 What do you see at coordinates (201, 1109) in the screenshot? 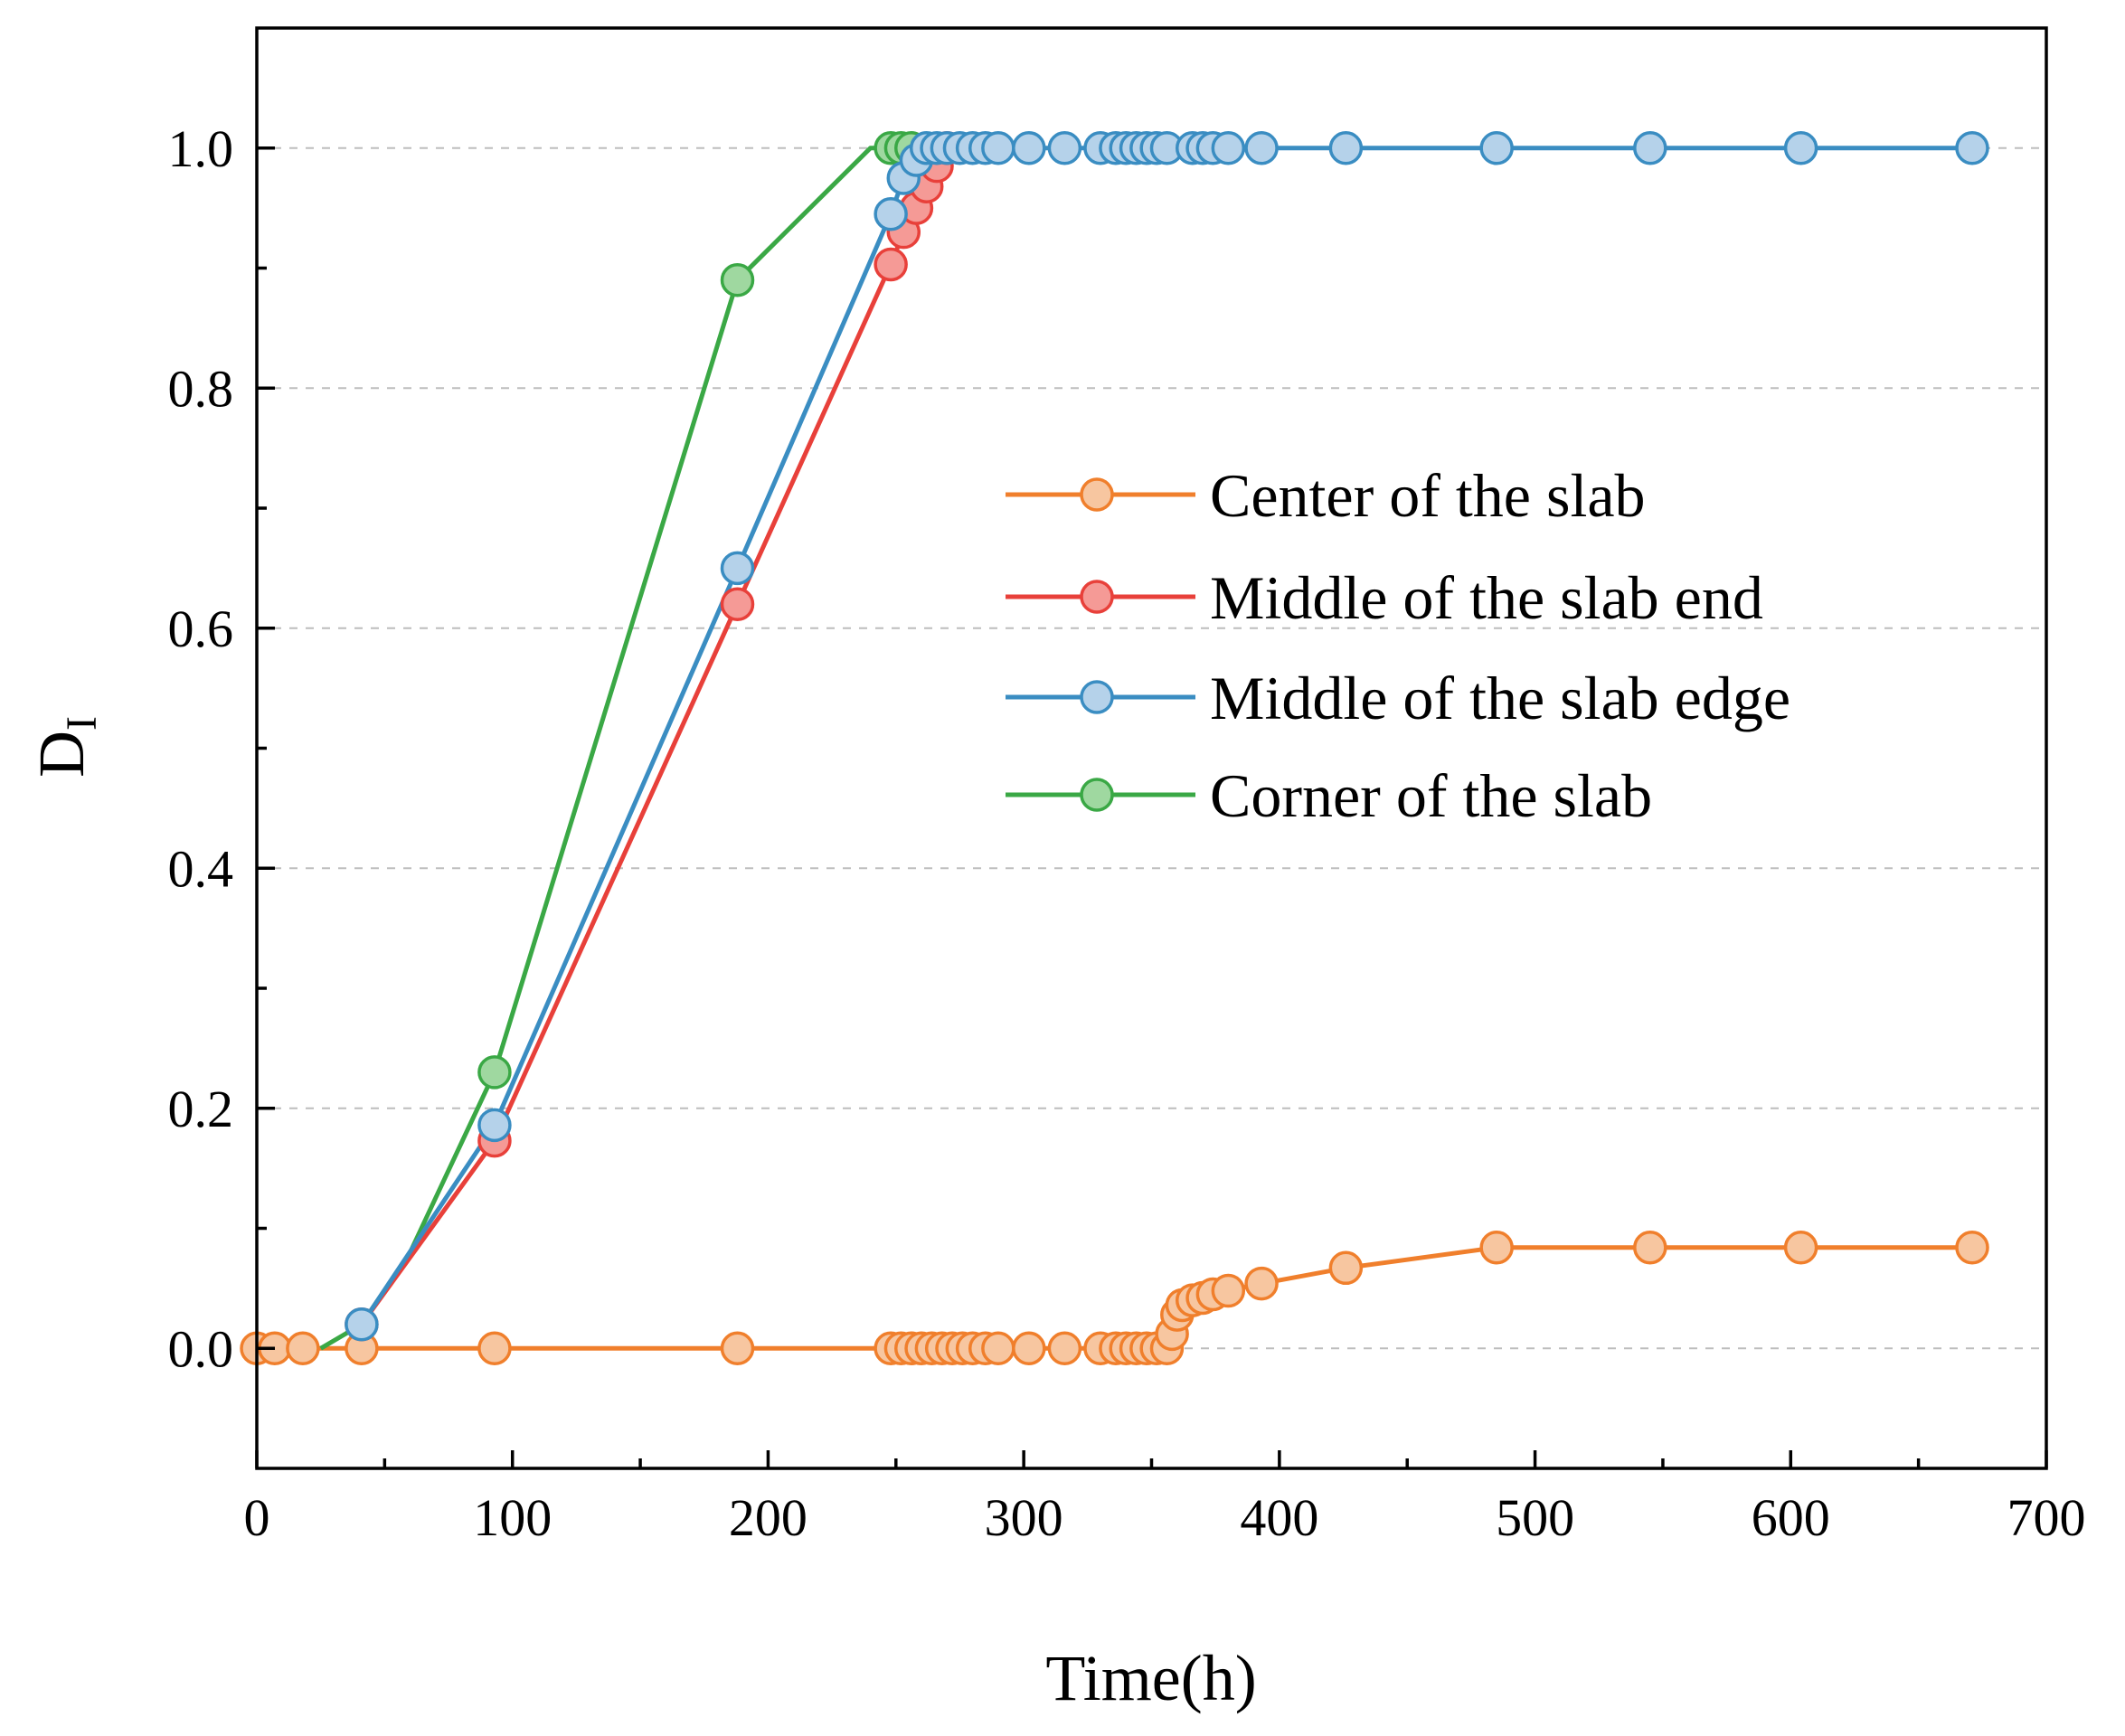
I see `y-tick-label: 0.2` at bounding box center [201, 1109].